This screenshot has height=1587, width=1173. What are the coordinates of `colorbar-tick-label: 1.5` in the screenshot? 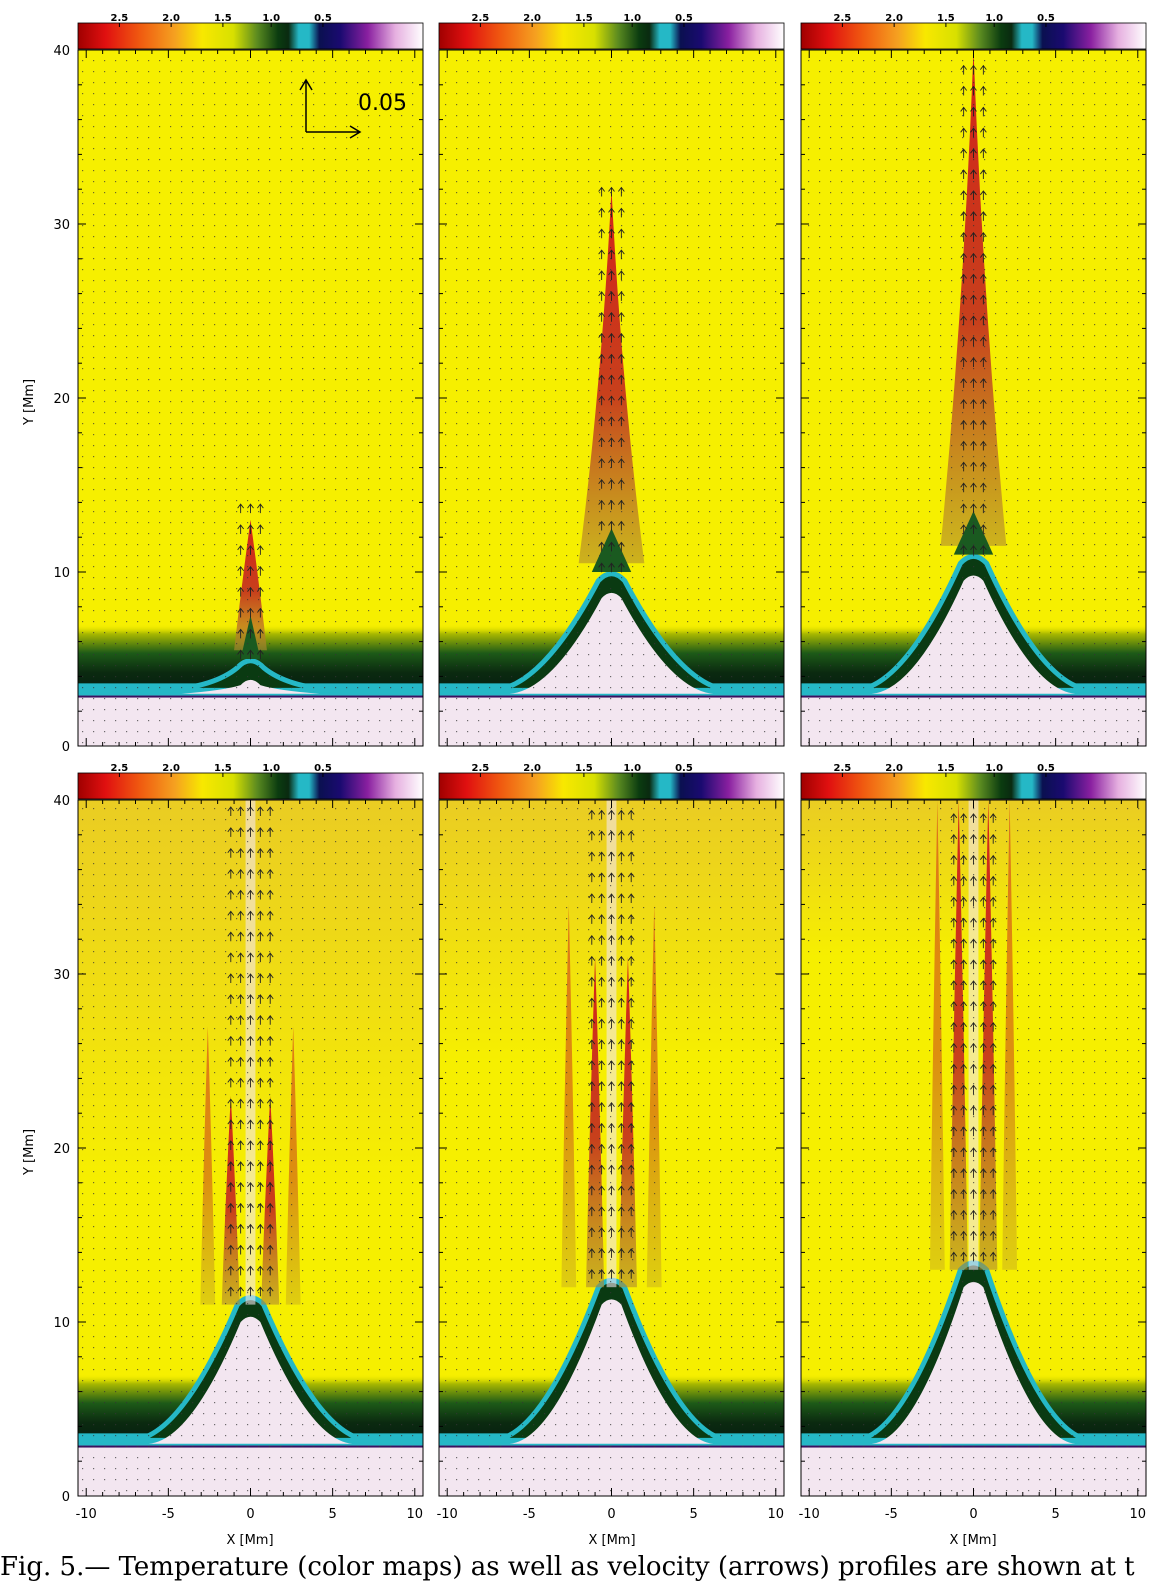 It's located at (223, 18).